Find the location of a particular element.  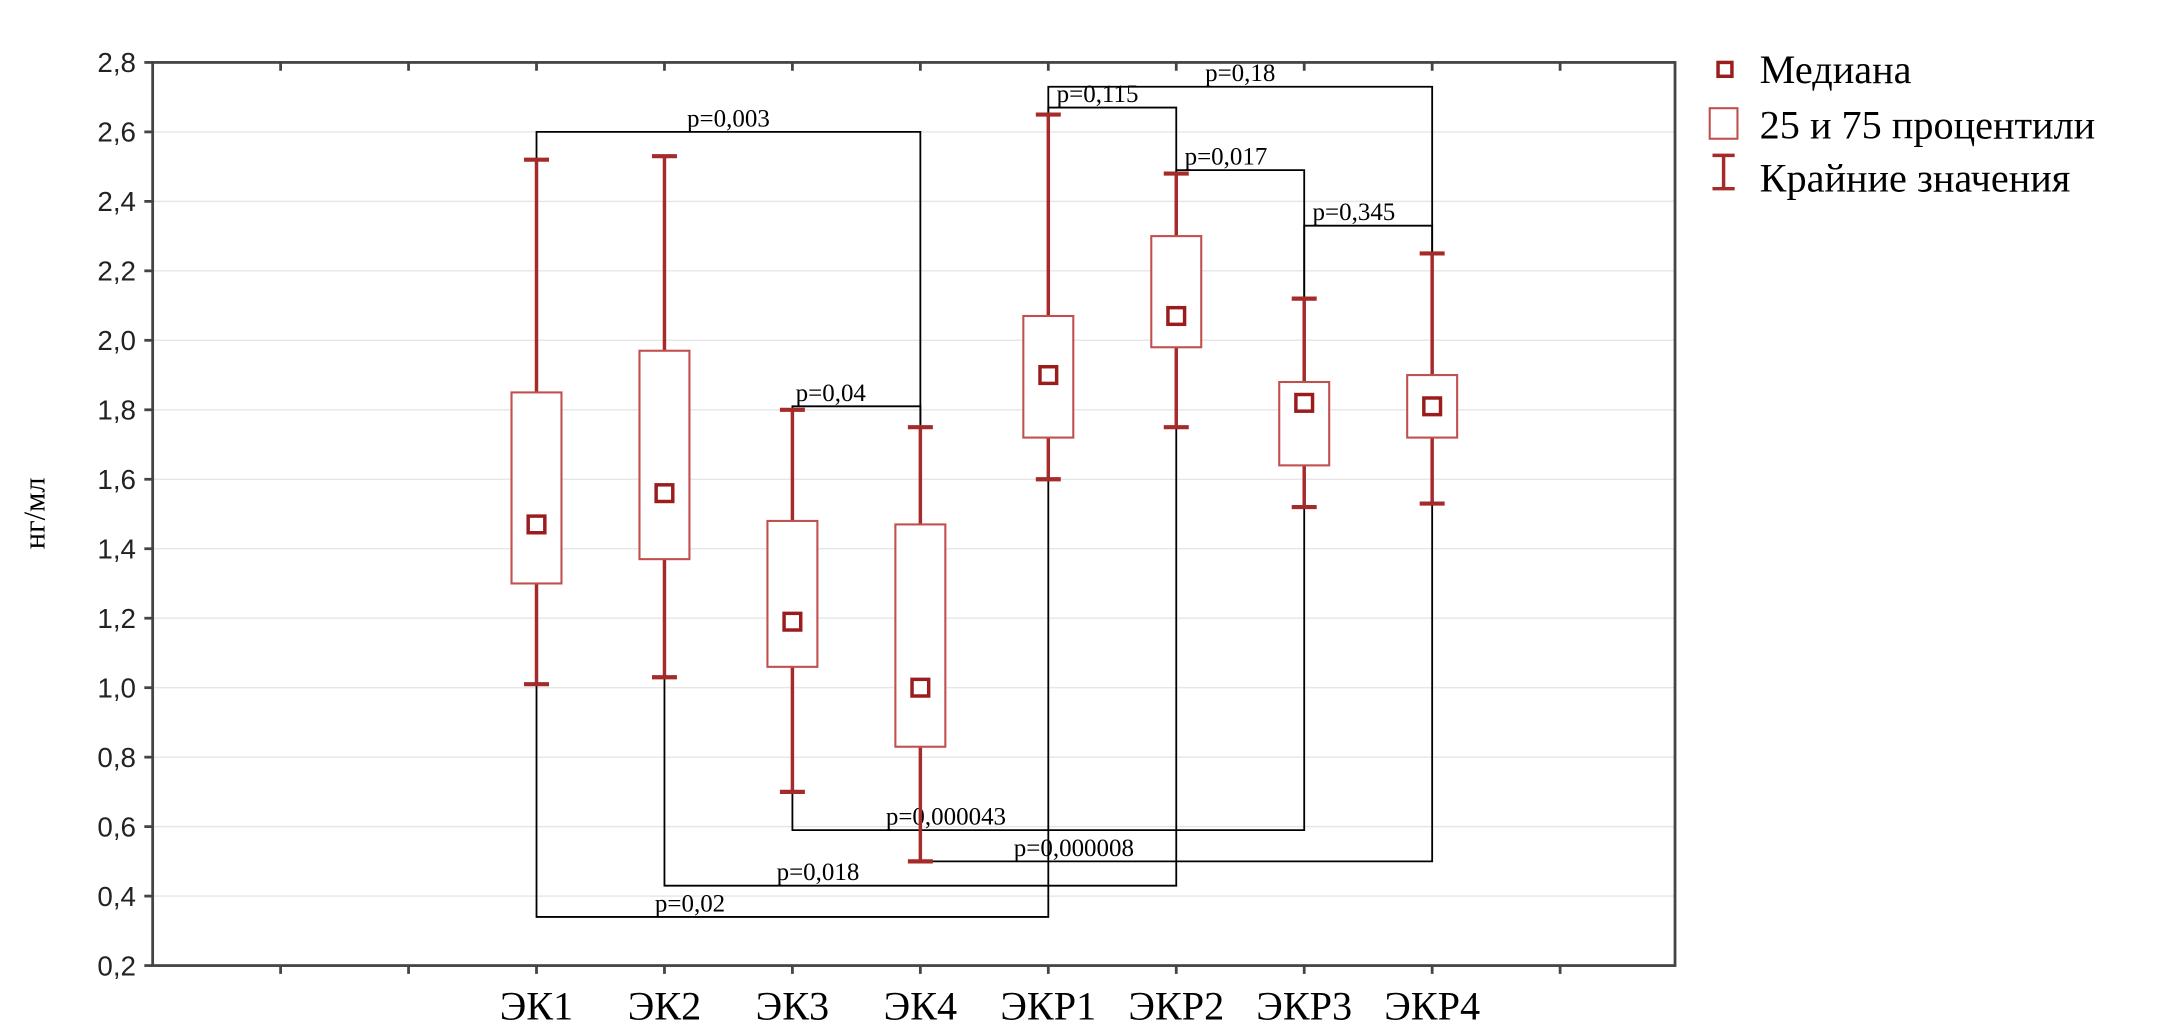

p-value-label: p=0,003 is located at coordinates (728, 118).